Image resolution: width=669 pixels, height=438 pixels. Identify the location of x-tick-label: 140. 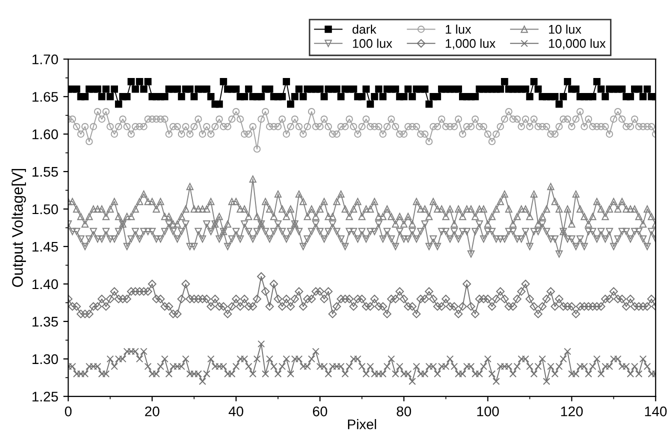
(656, 411).